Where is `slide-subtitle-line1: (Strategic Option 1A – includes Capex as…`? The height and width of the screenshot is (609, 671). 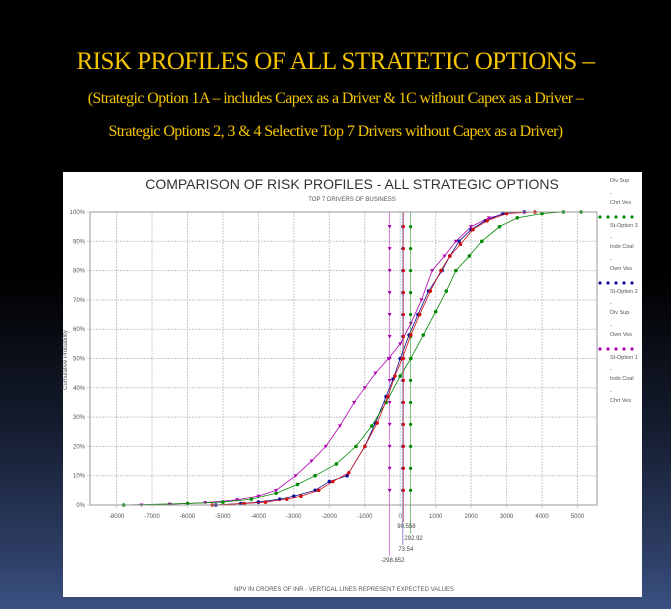
slide-subtitle-line1: (Strategic Option 1A – includes Capex as… is located at coordinates (335, 98).